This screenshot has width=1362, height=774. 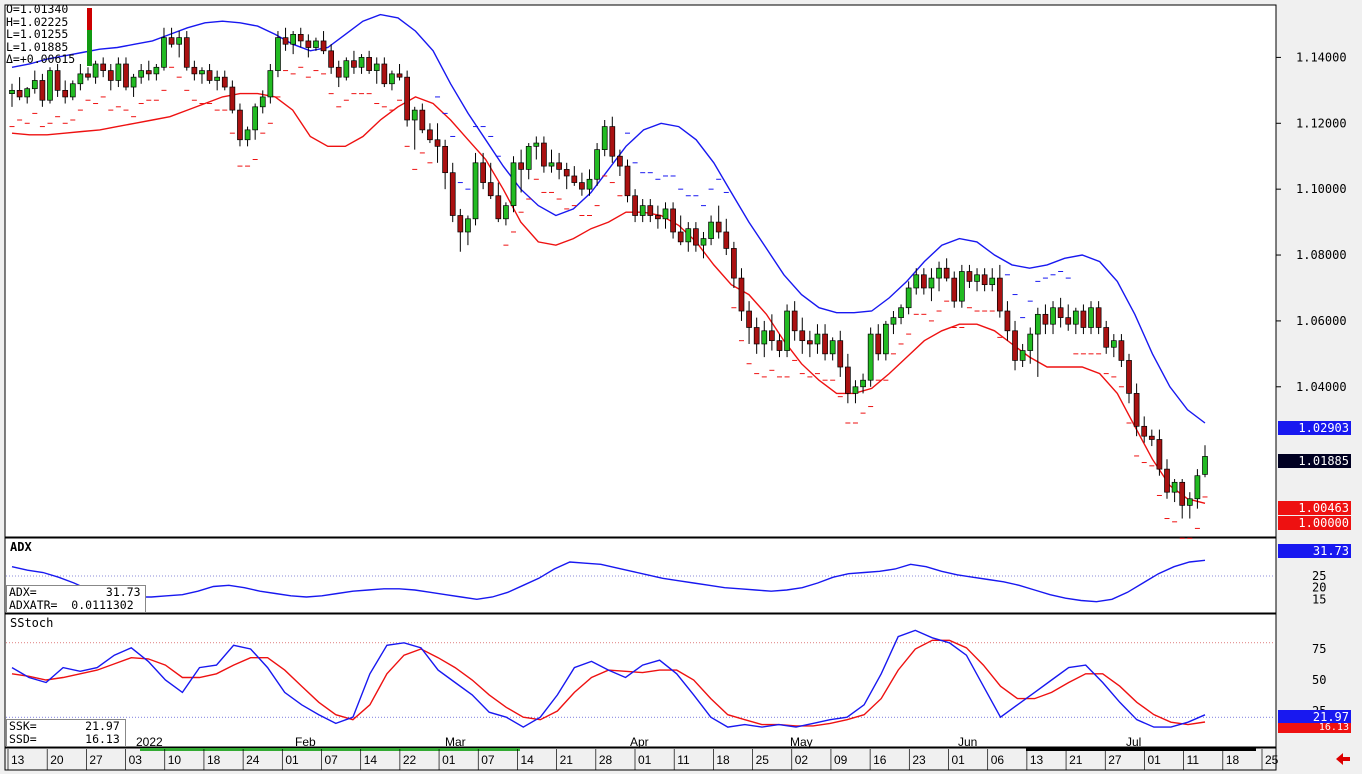 What do you see at coordinates (640, 575) in the screenshot?
I see `adx-panel` at bounding box center [640, 575].